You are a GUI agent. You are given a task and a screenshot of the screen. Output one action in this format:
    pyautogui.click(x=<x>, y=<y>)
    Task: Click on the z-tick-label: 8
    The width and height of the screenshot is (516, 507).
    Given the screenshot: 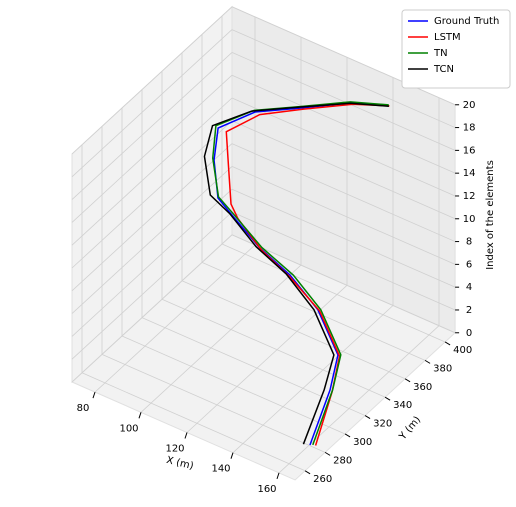 What is the action you would take?
    pyautogui.click(x=469, y=242)
    